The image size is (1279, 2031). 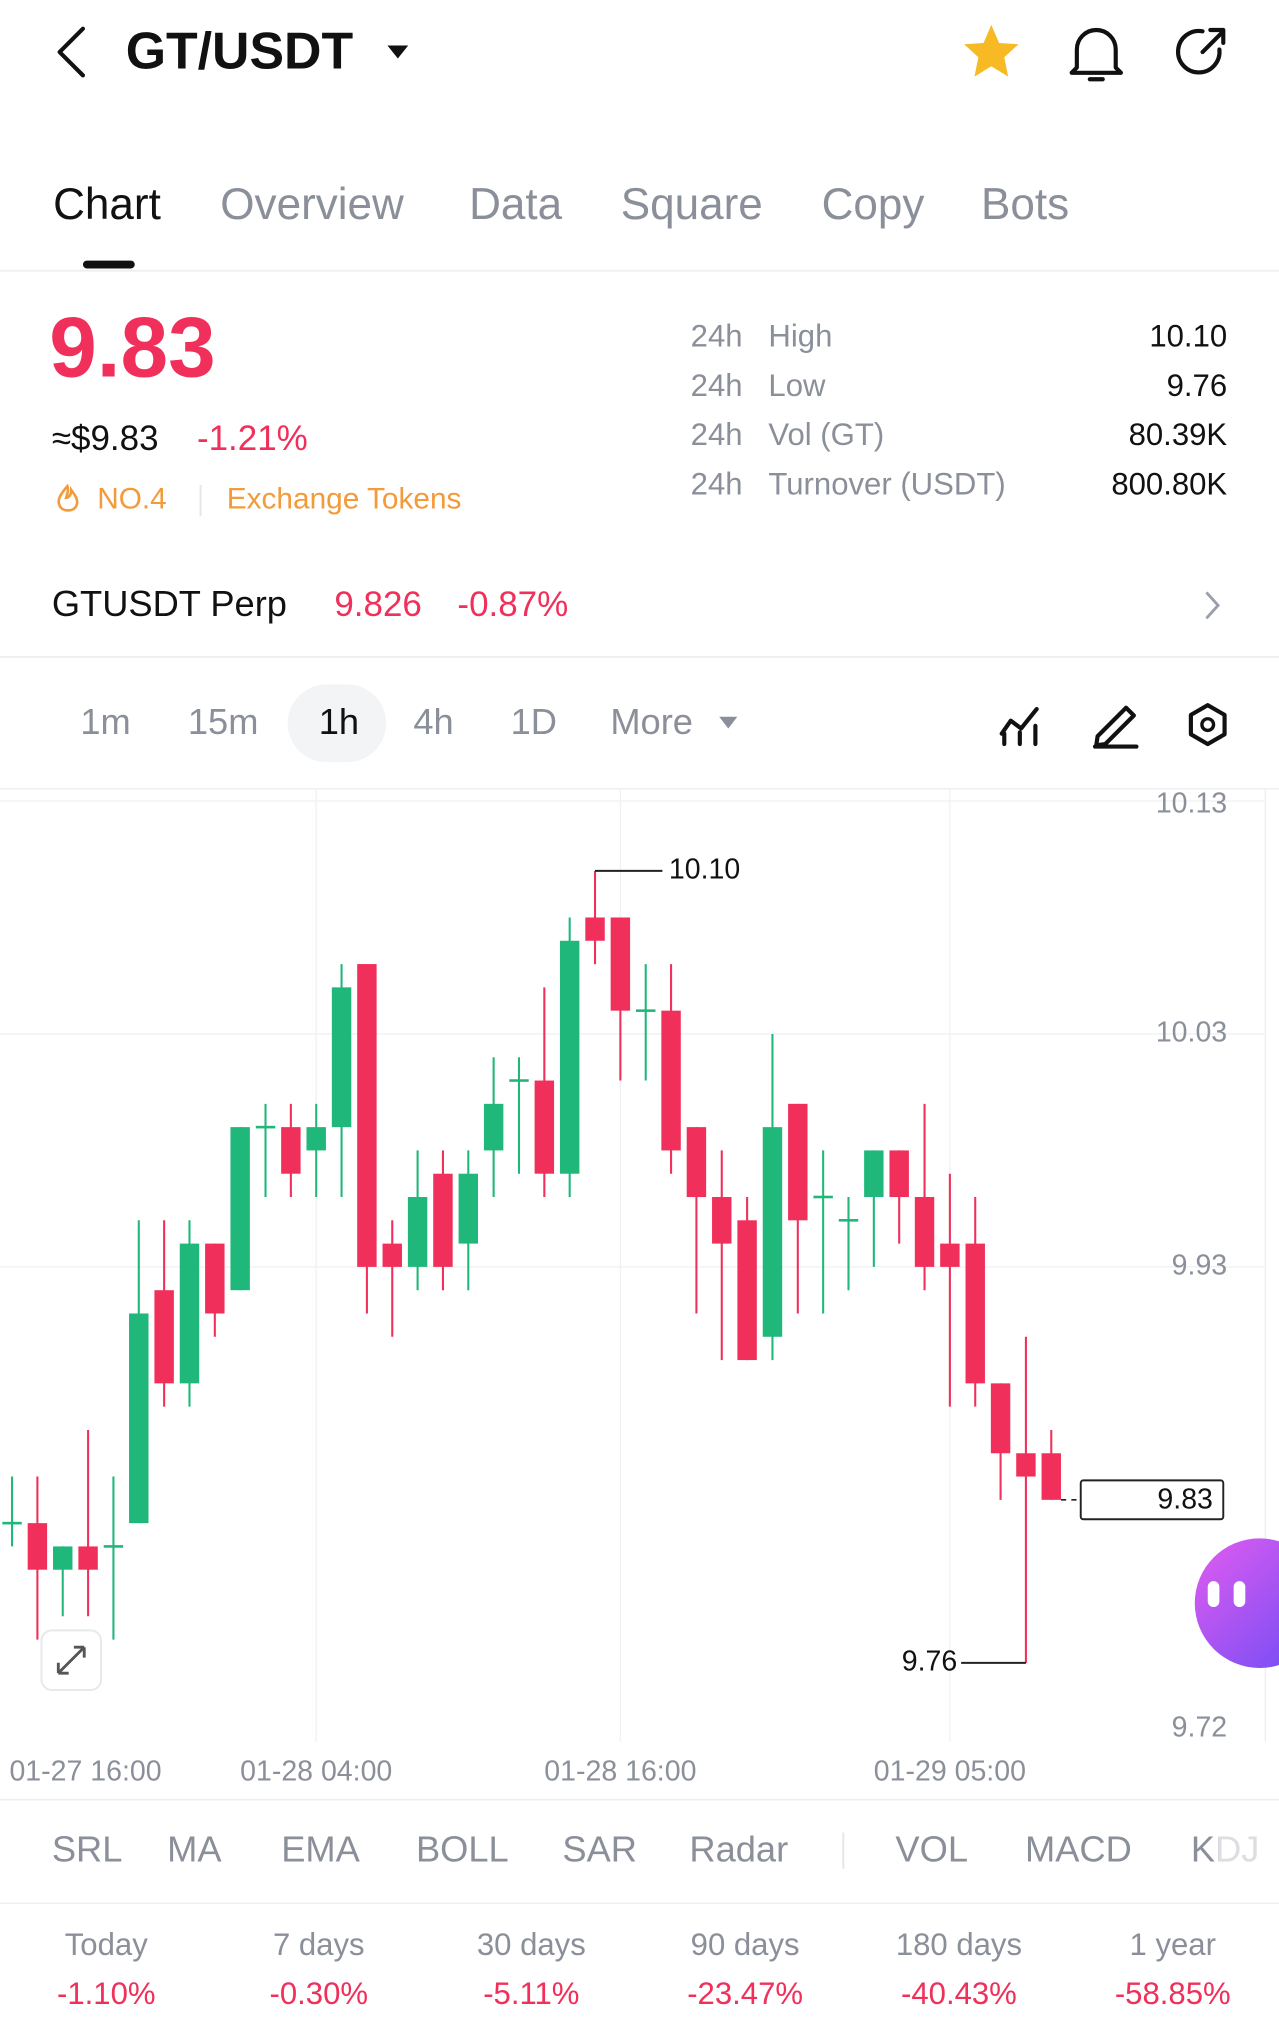 What do you see at coordinates (1019, 726) in the screenshot?
I see `indicator-button` at bounding box center [1019, 726].